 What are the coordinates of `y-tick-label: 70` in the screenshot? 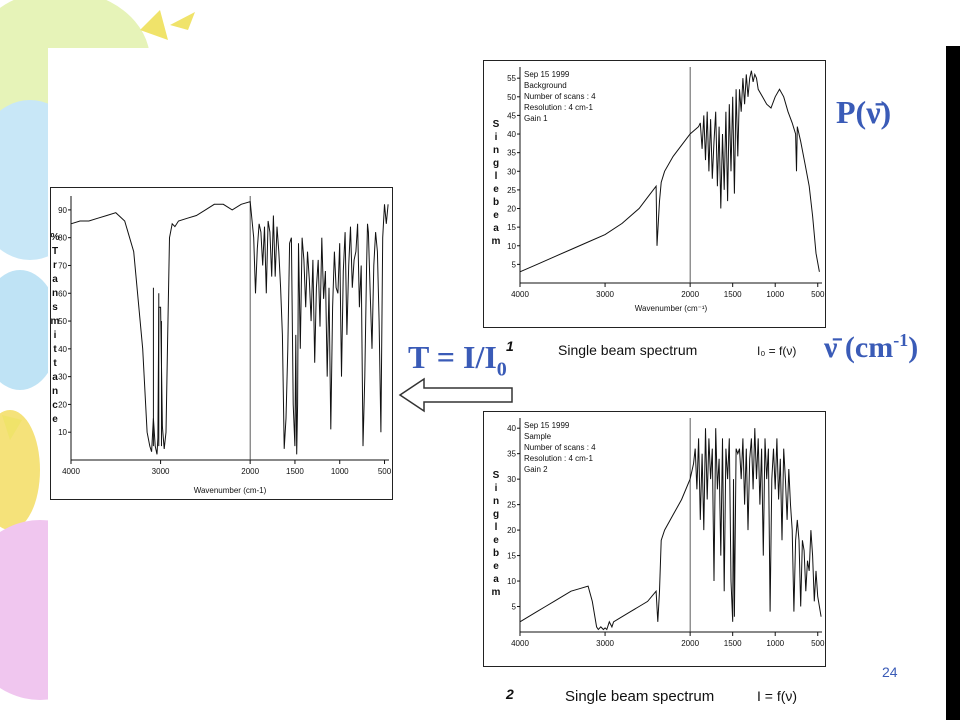 It's located at (62, 265).